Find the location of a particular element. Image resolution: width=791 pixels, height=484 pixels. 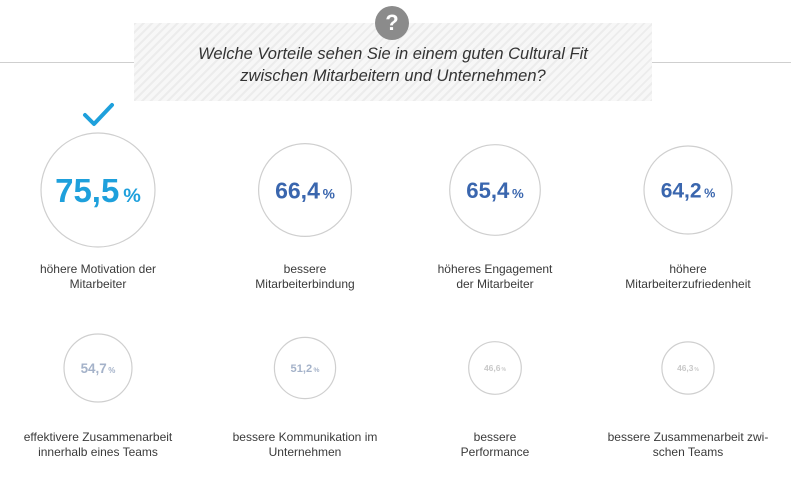

category-label-2: bessere Mitarbeiterbindung is located at coordinates (305, 277).